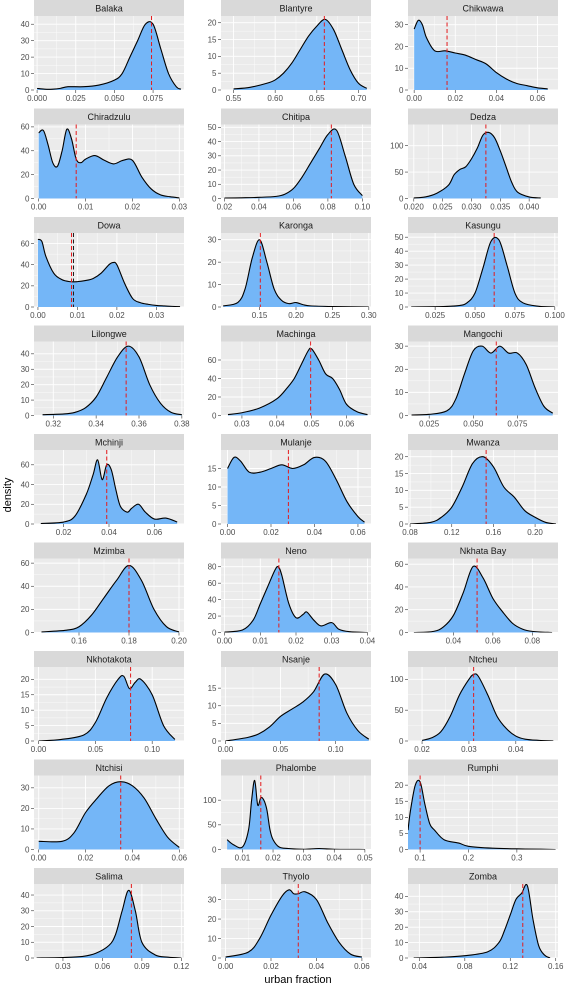  Describe the element at coordinates (296, 767) in the screenshot. I see `strip-phalombe` at that location.